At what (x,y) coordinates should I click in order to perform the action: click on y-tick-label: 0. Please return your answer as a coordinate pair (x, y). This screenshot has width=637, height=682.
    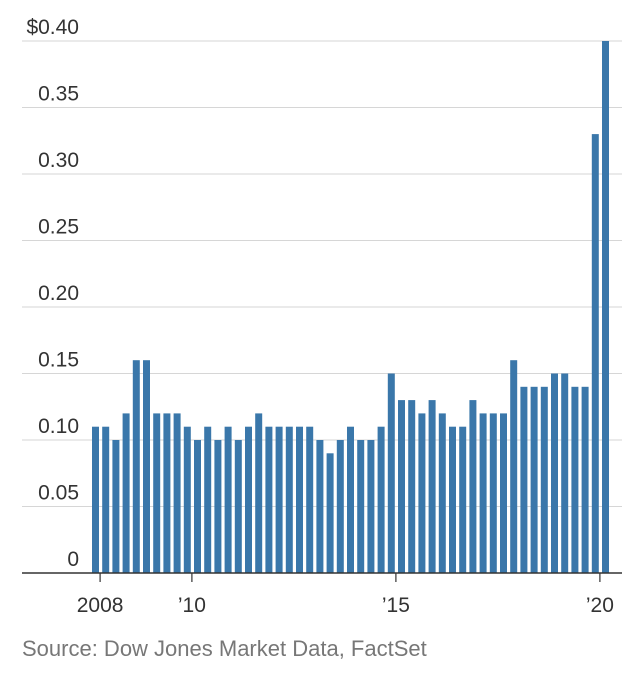
    Looking at the image, I should click on (73, 559).